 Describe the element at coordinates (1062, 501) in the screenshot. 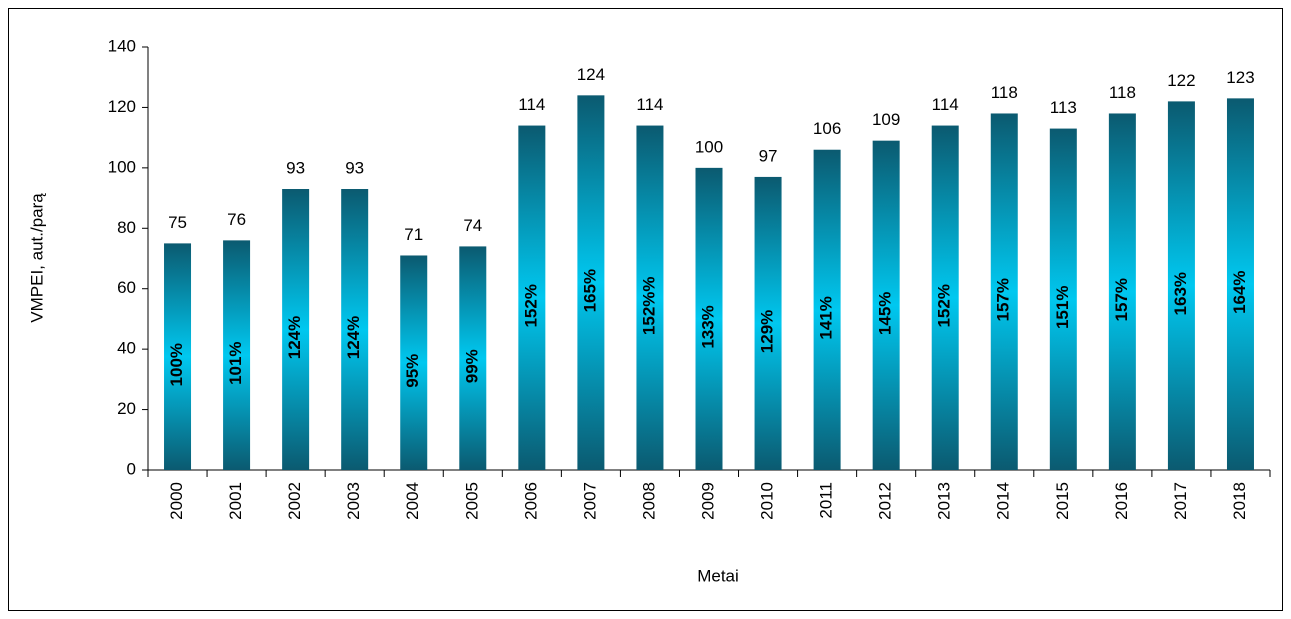

I see `x-tick-label: 2015` at that location.